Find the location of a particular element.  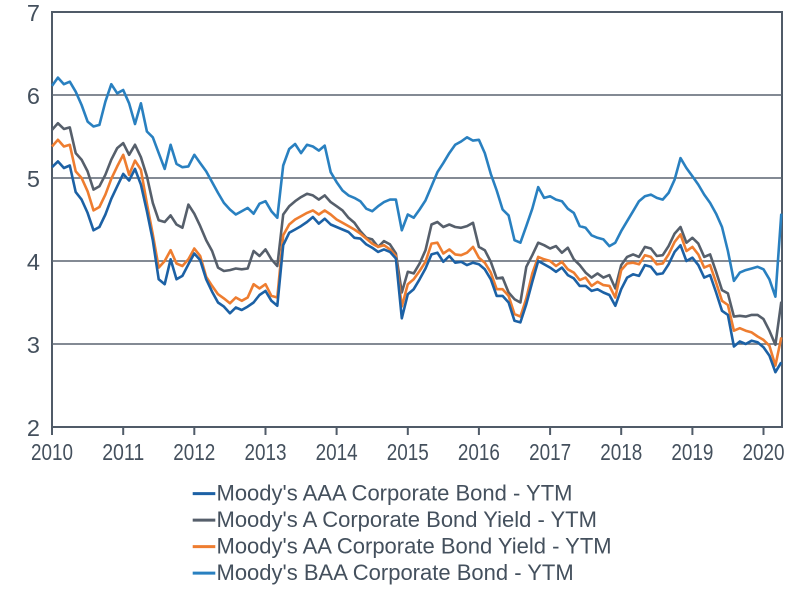

svg-text: 2014 is located at coordinates (337, 452).